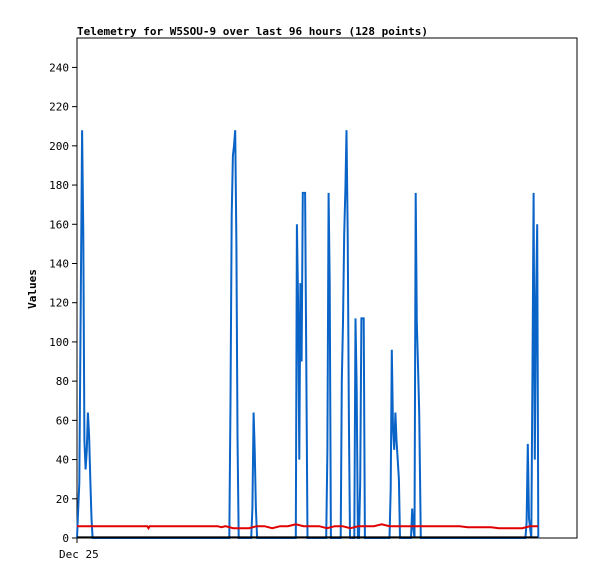 Image resolution: width=597 pixels, height=579 pixels. What do you see at coordinates (79, 554) in the screenshot?
I see `x-tick-label: Dec 25` at bounding box center [79, 554].